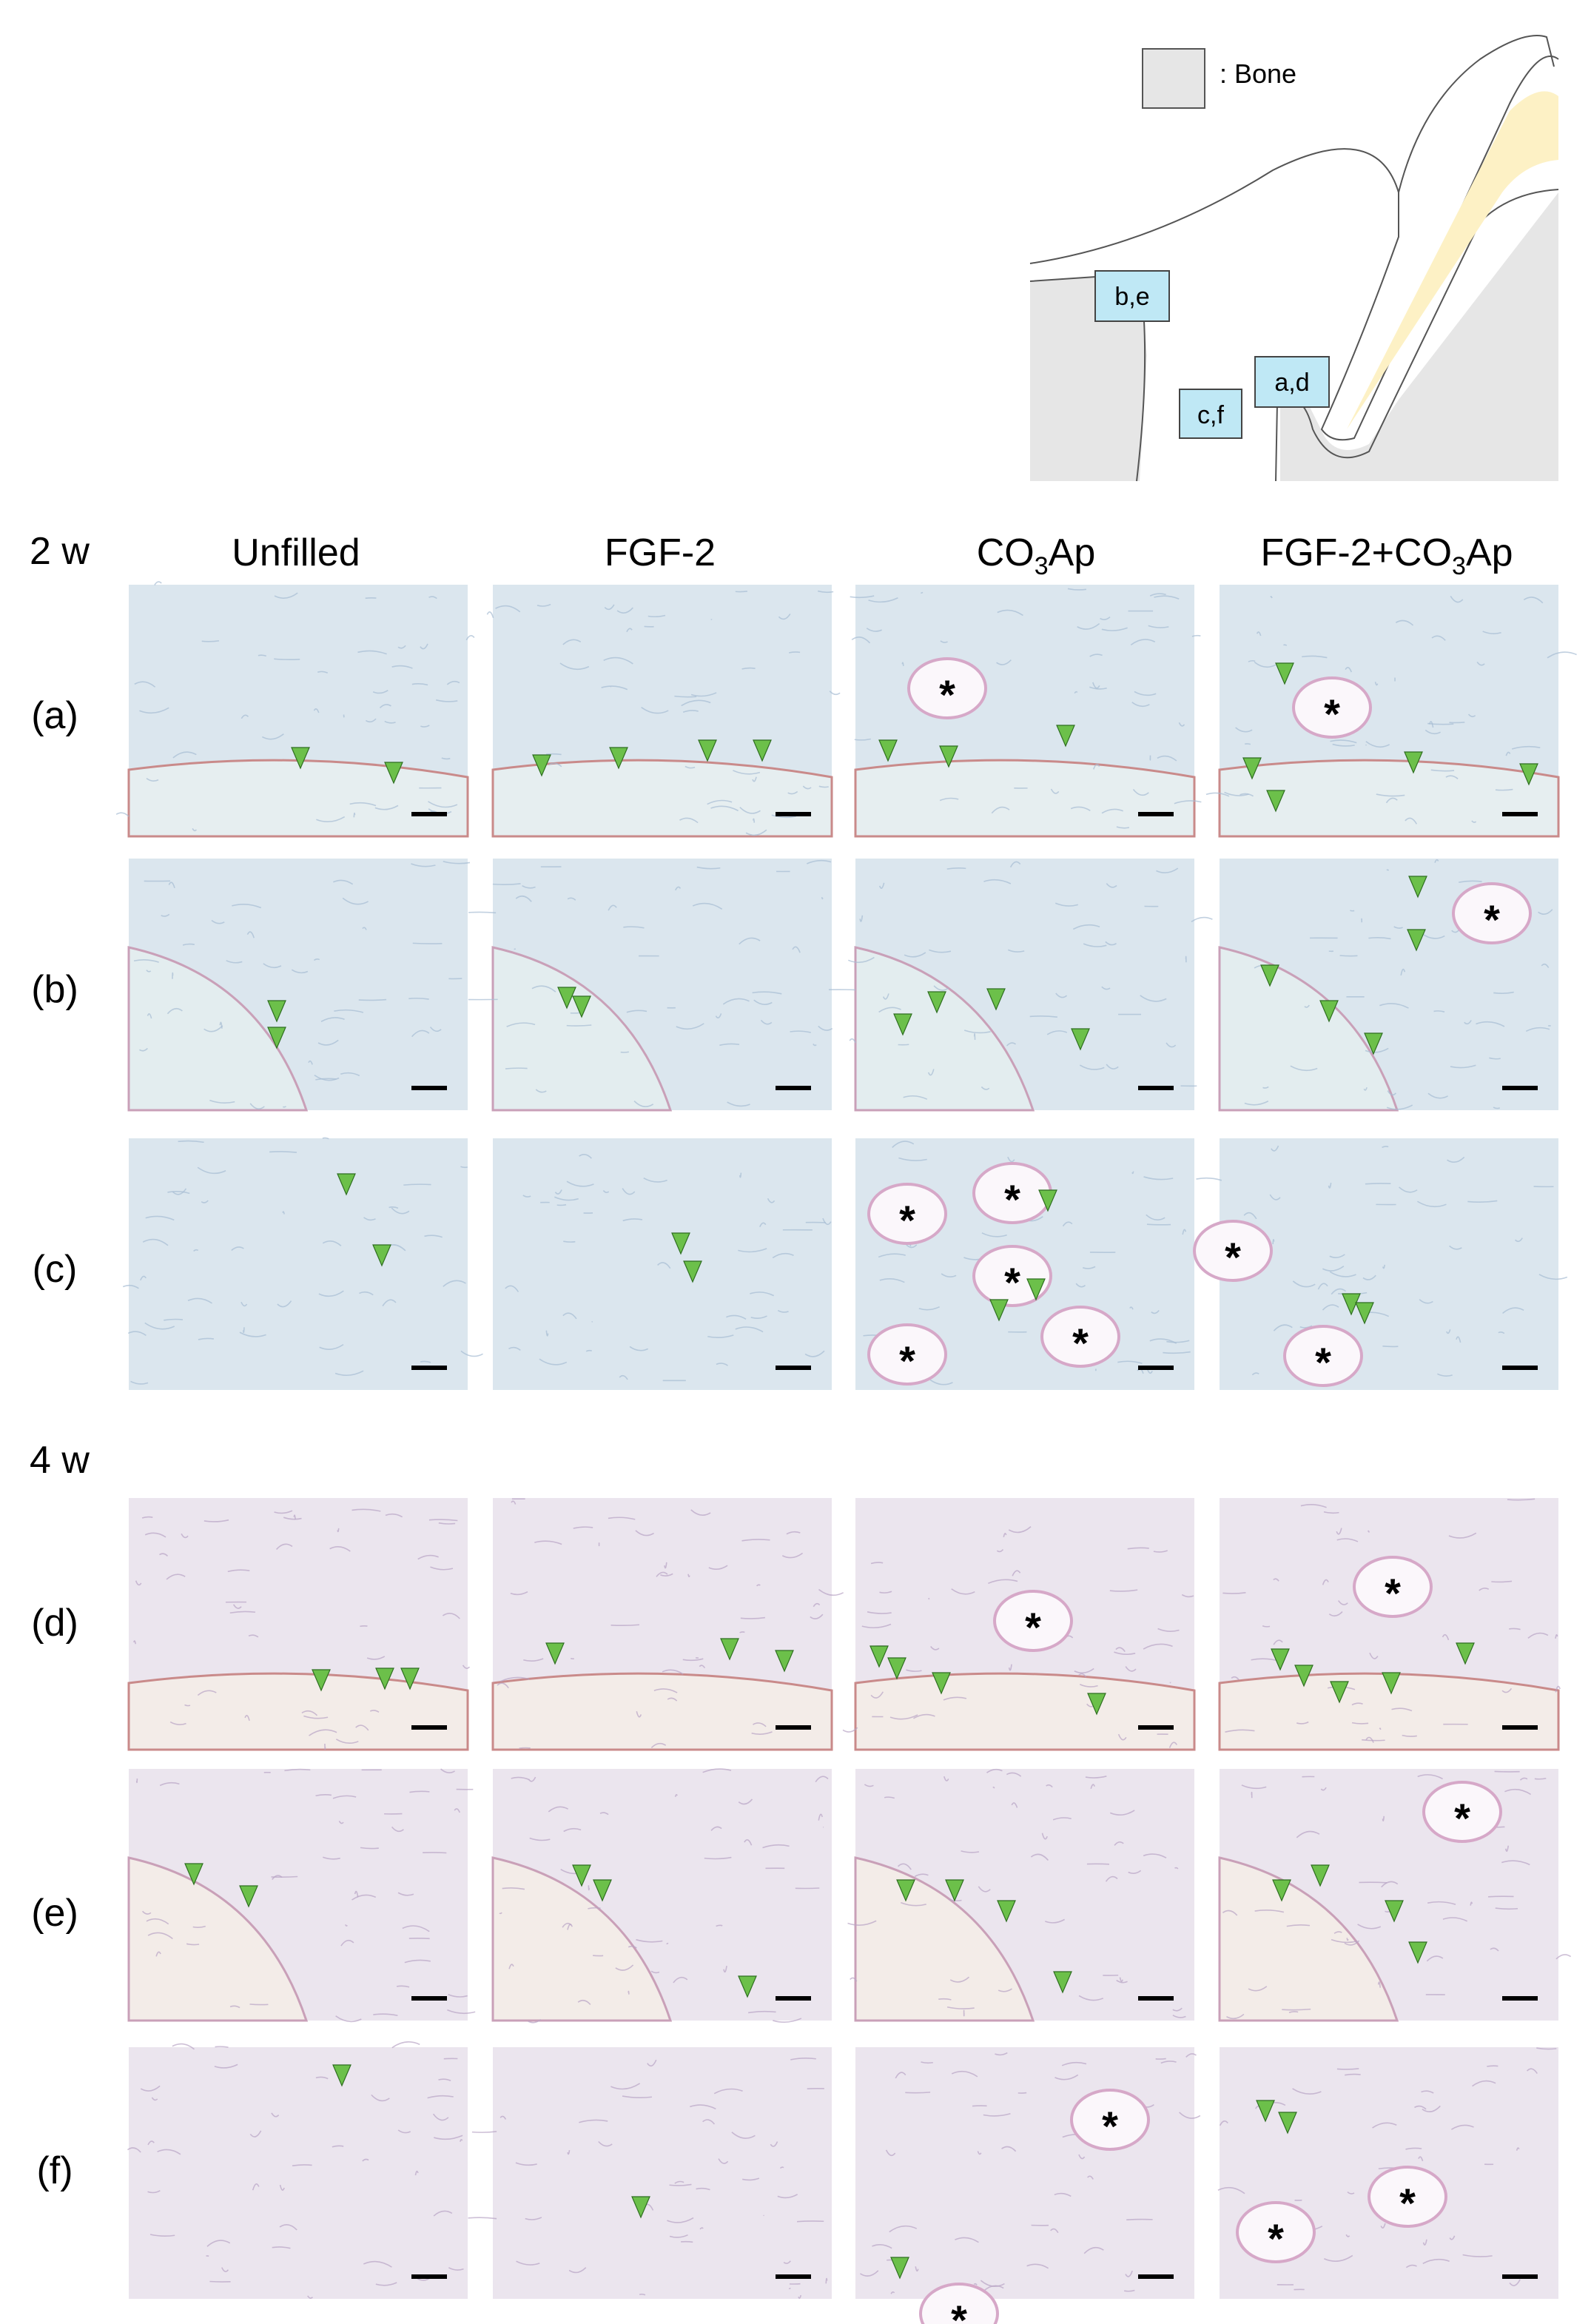  What do you see at coordinates (1024, 1264) in the screenshot?
I see `micrograph: * * * * *` at bounding box center [1024, 1264].